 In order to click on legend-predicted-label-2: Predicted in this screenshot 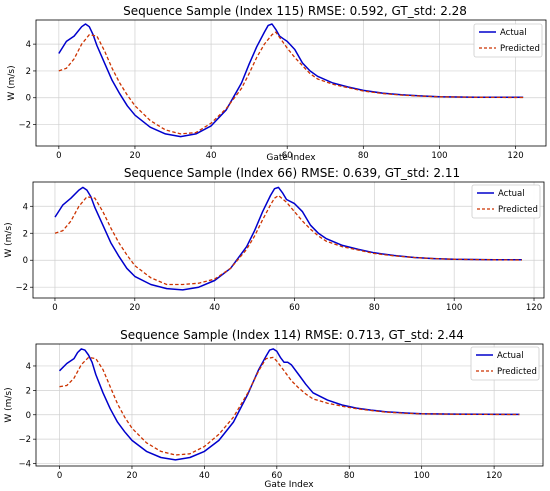, I will do `click(518, 210)`.